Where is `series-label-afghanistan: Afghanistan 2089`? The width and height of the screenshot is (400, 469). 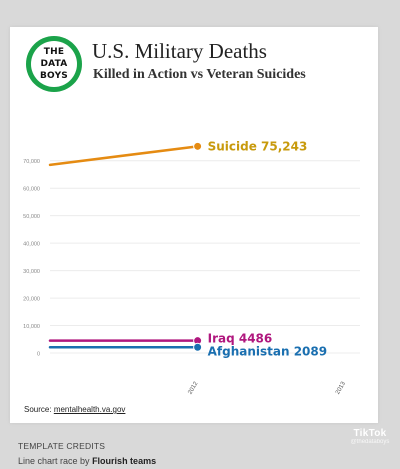
series-label-afghanistan: Afghanistan 2089 is located at coordinates (268, 351).